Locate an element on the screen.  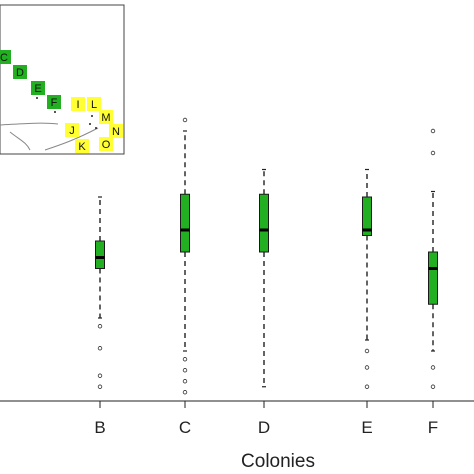
inset-site-marker-I is located at coordinates (78, 104).